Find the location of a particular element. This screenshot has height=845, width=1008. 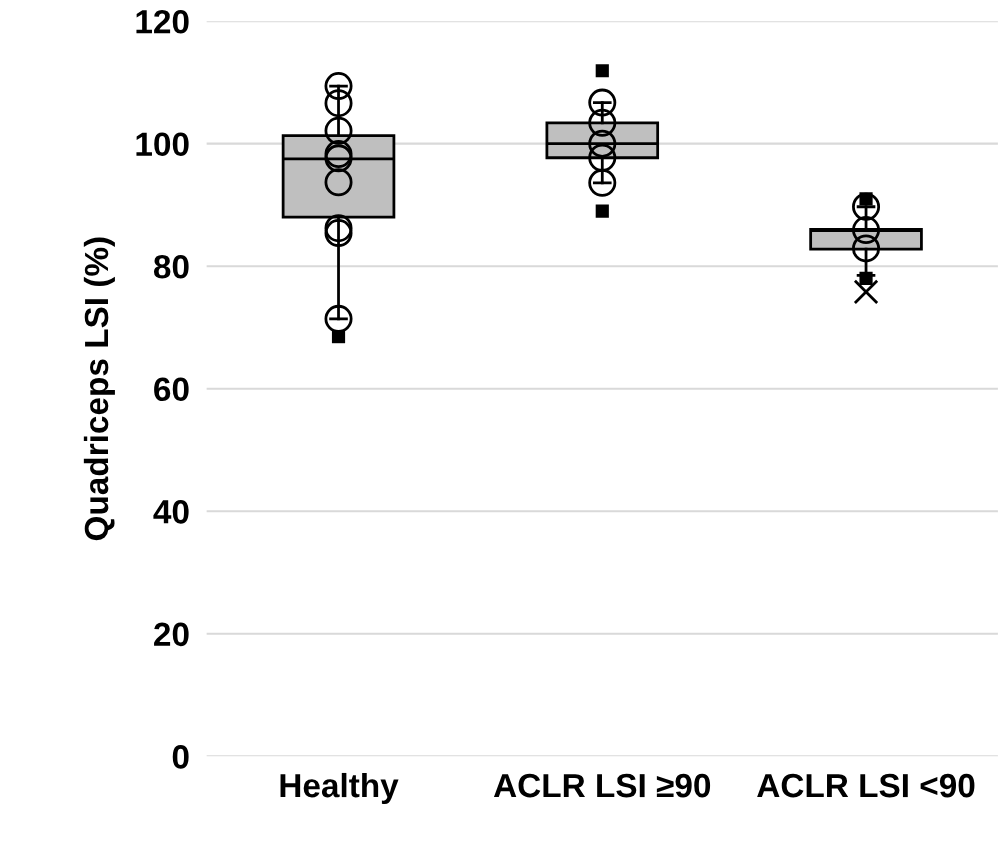

y-tick-label: 120 is located at coordinates (162, 21).